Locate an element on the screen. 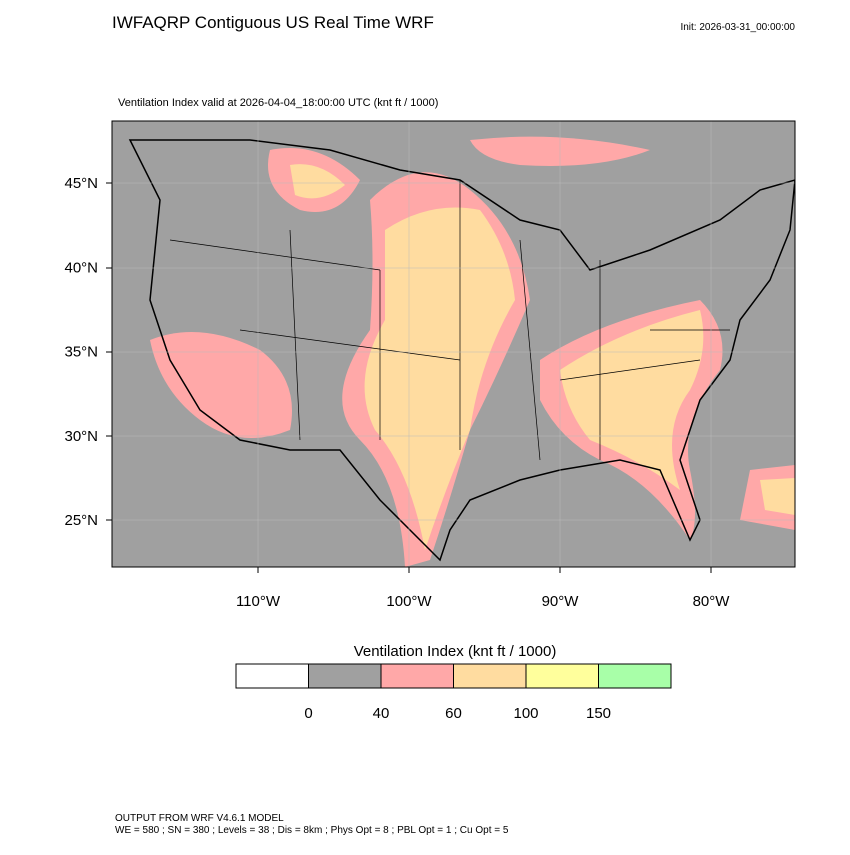 The height and width of the screenshot is (855, 850). lon-label: 90°W is located at coordinates (561, 601).